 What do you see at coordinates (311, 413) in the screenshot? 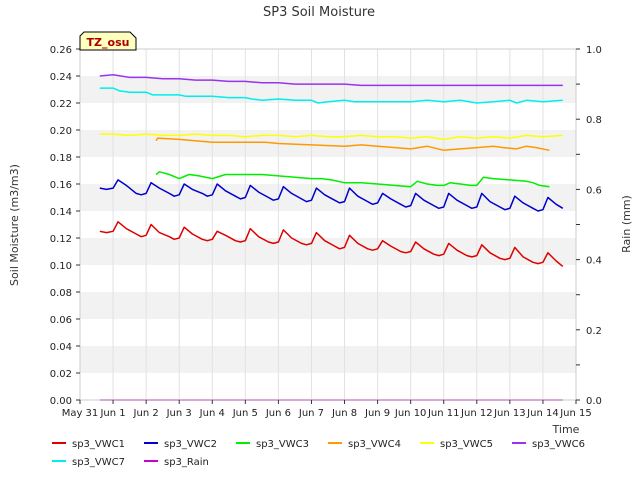
I see `x-tick-label: Jun 7` at bounding box center [311, 413].